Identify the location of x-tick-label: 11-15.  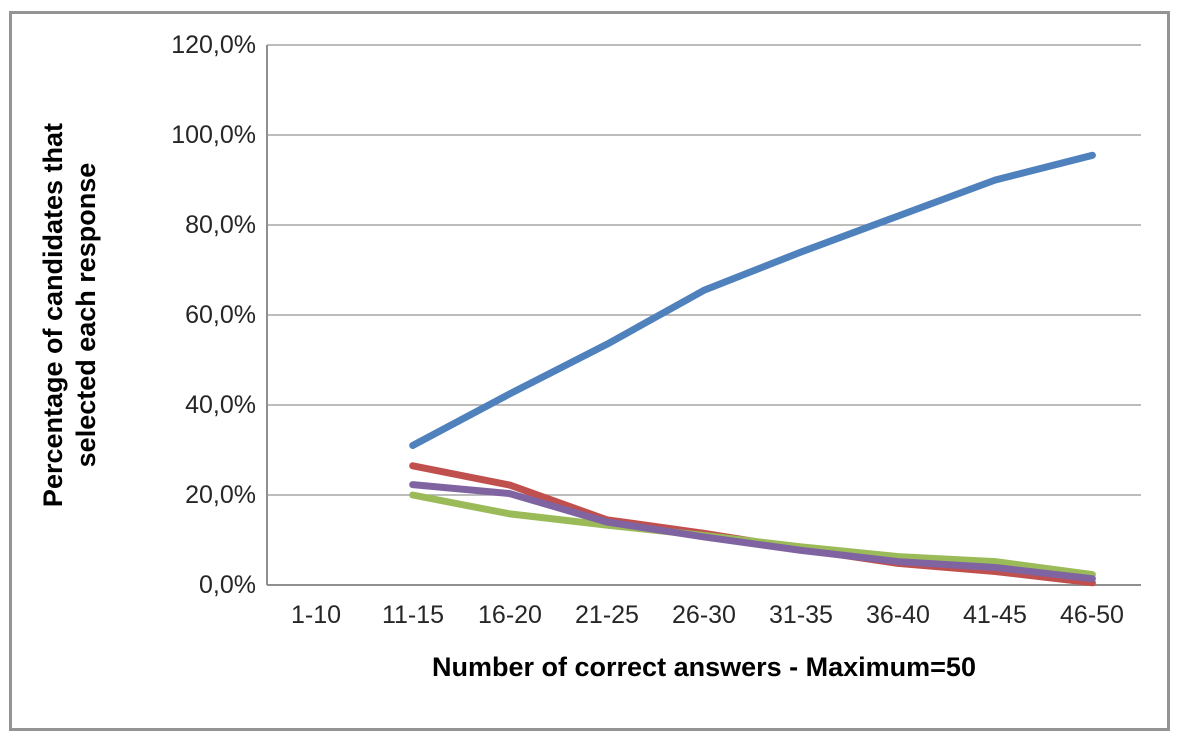
(413, 615).